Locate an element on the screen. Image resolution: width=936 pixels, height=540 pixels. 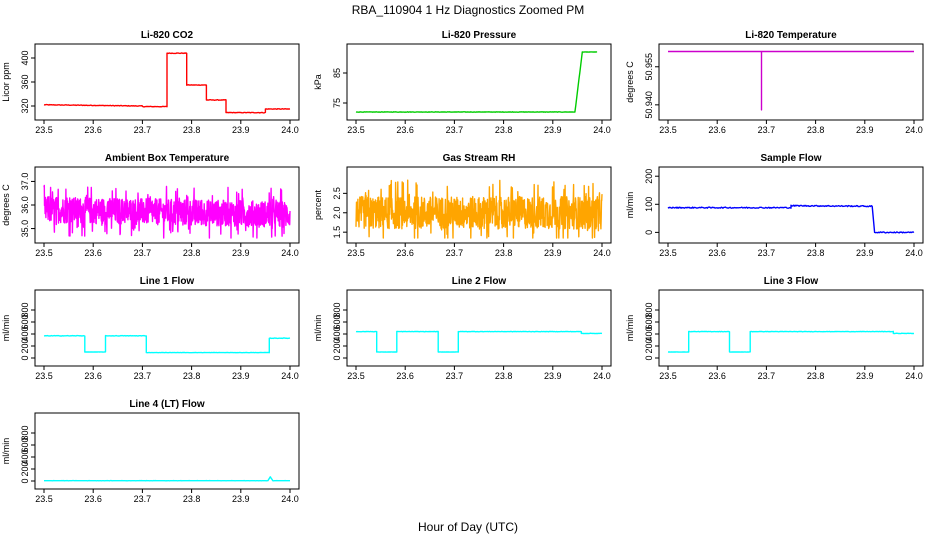
y-axis-label: degrees C is located at coordinates (6, 205).